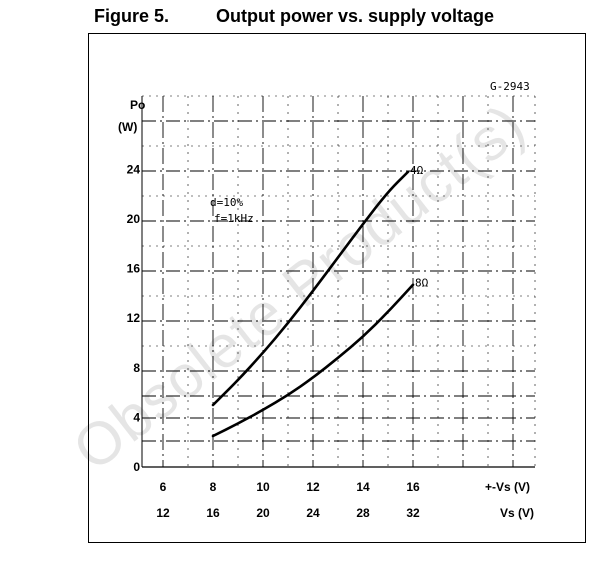  What do you see at coordinates (413, 513) in the screenshot?
I see `x2-tick-label: 32` at bounding box center [413, 513].